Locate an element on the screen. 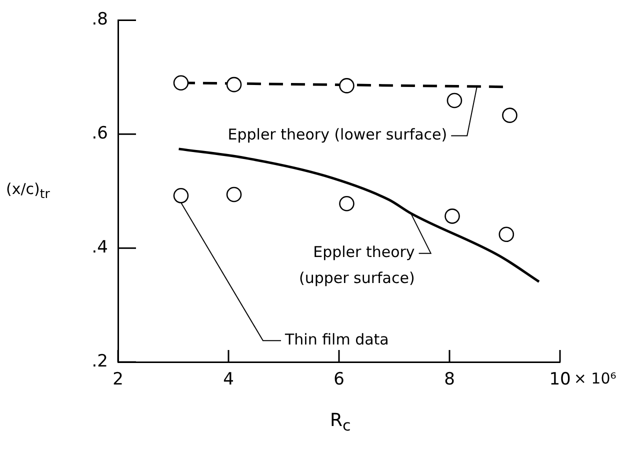 The height and width of the screenshot is (458, 642). x-tick-label: 10 is located at coordinates (560, 380).